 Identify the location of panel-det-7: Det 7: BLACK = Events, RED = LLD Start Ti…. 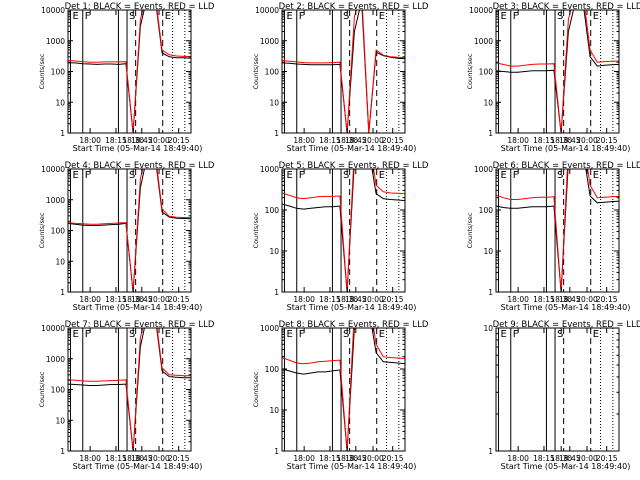
(126, 395).